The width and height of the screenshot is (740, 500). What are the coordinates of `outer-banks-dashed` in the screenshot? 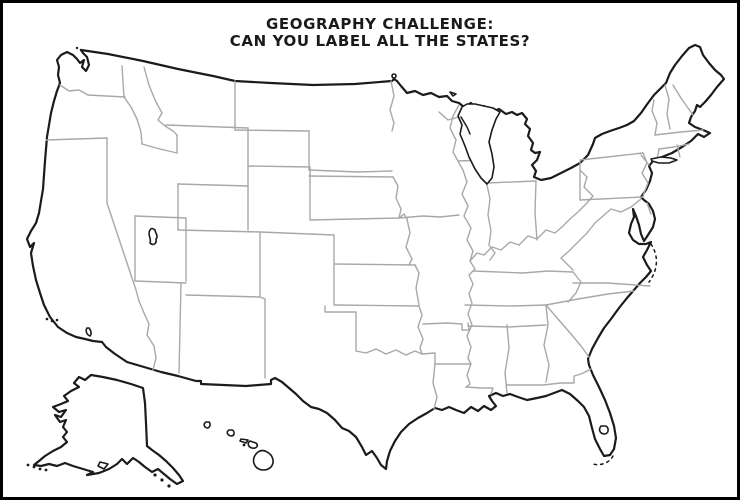 It's located at (653, 263).